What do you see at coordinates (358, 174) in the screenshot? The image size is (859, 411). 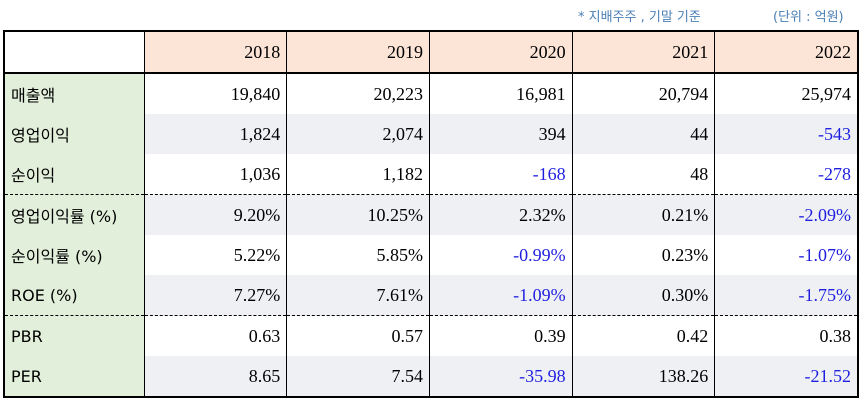 I see `value-cell: 1,182` at bounding box center [358, 174].